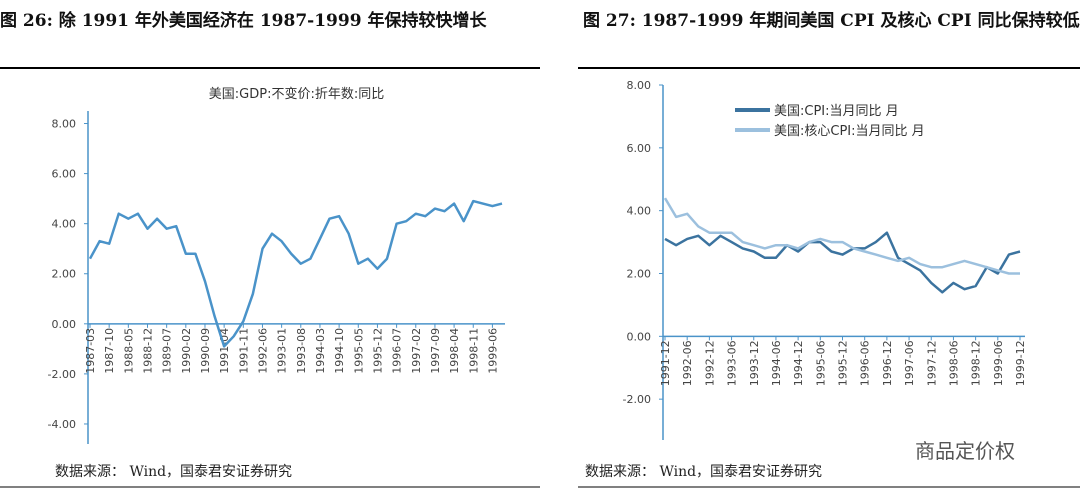 This screenshot has width=1080, height=503. Describe the element at coordinates (1020, 363) in the screenshot. I see `x-tick-label: 1999-12` at that location.